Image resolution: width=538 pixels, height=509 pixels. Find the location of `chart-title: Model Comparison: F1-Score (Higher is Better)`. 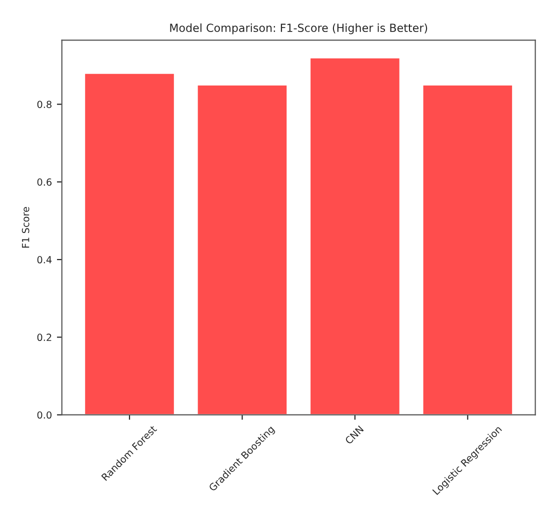

chart-title: Model Comparison: F1-Score (Higher is Better) is located at coordinates (299, 28).